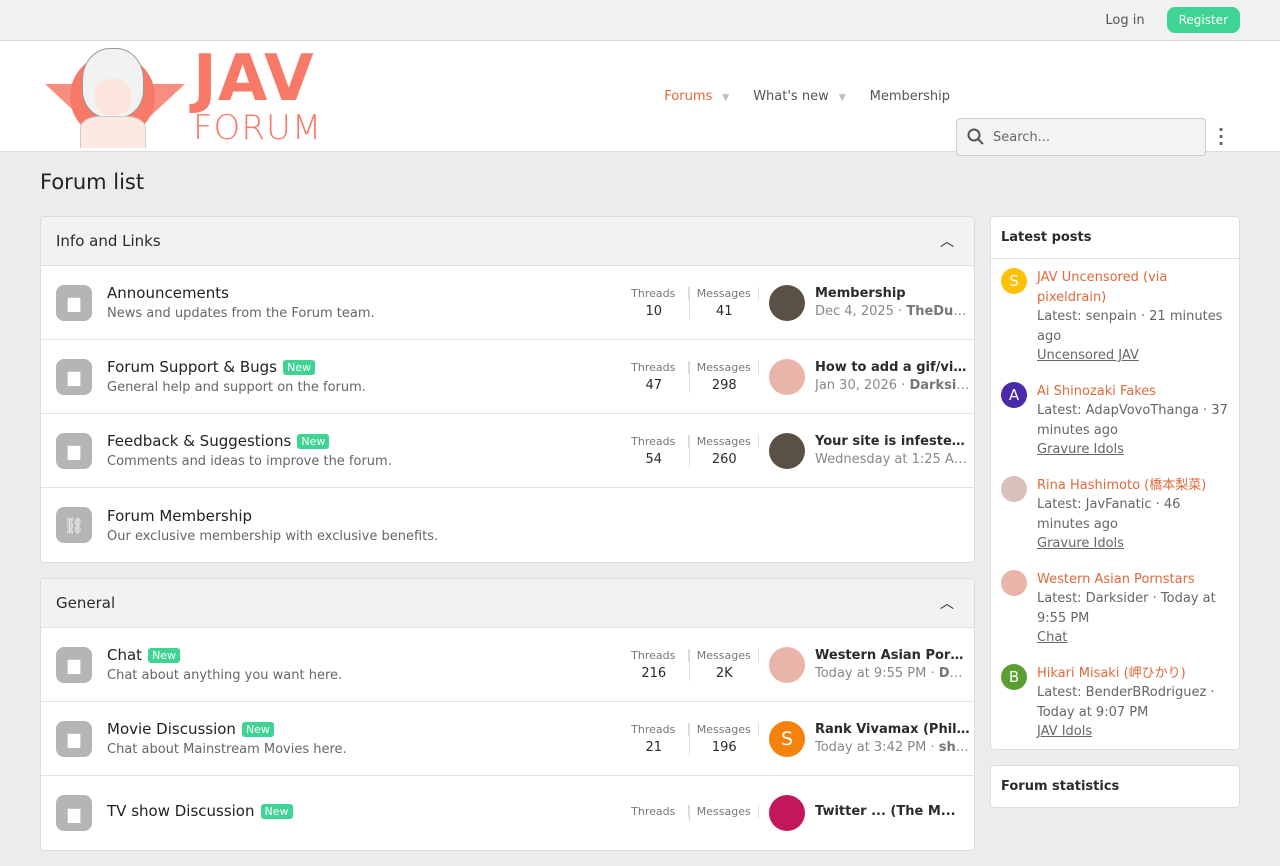 The width and height of the screenshot is (1280, 866). I want to click on forum-title: Forum Support & Bugs, so click(192, 367).